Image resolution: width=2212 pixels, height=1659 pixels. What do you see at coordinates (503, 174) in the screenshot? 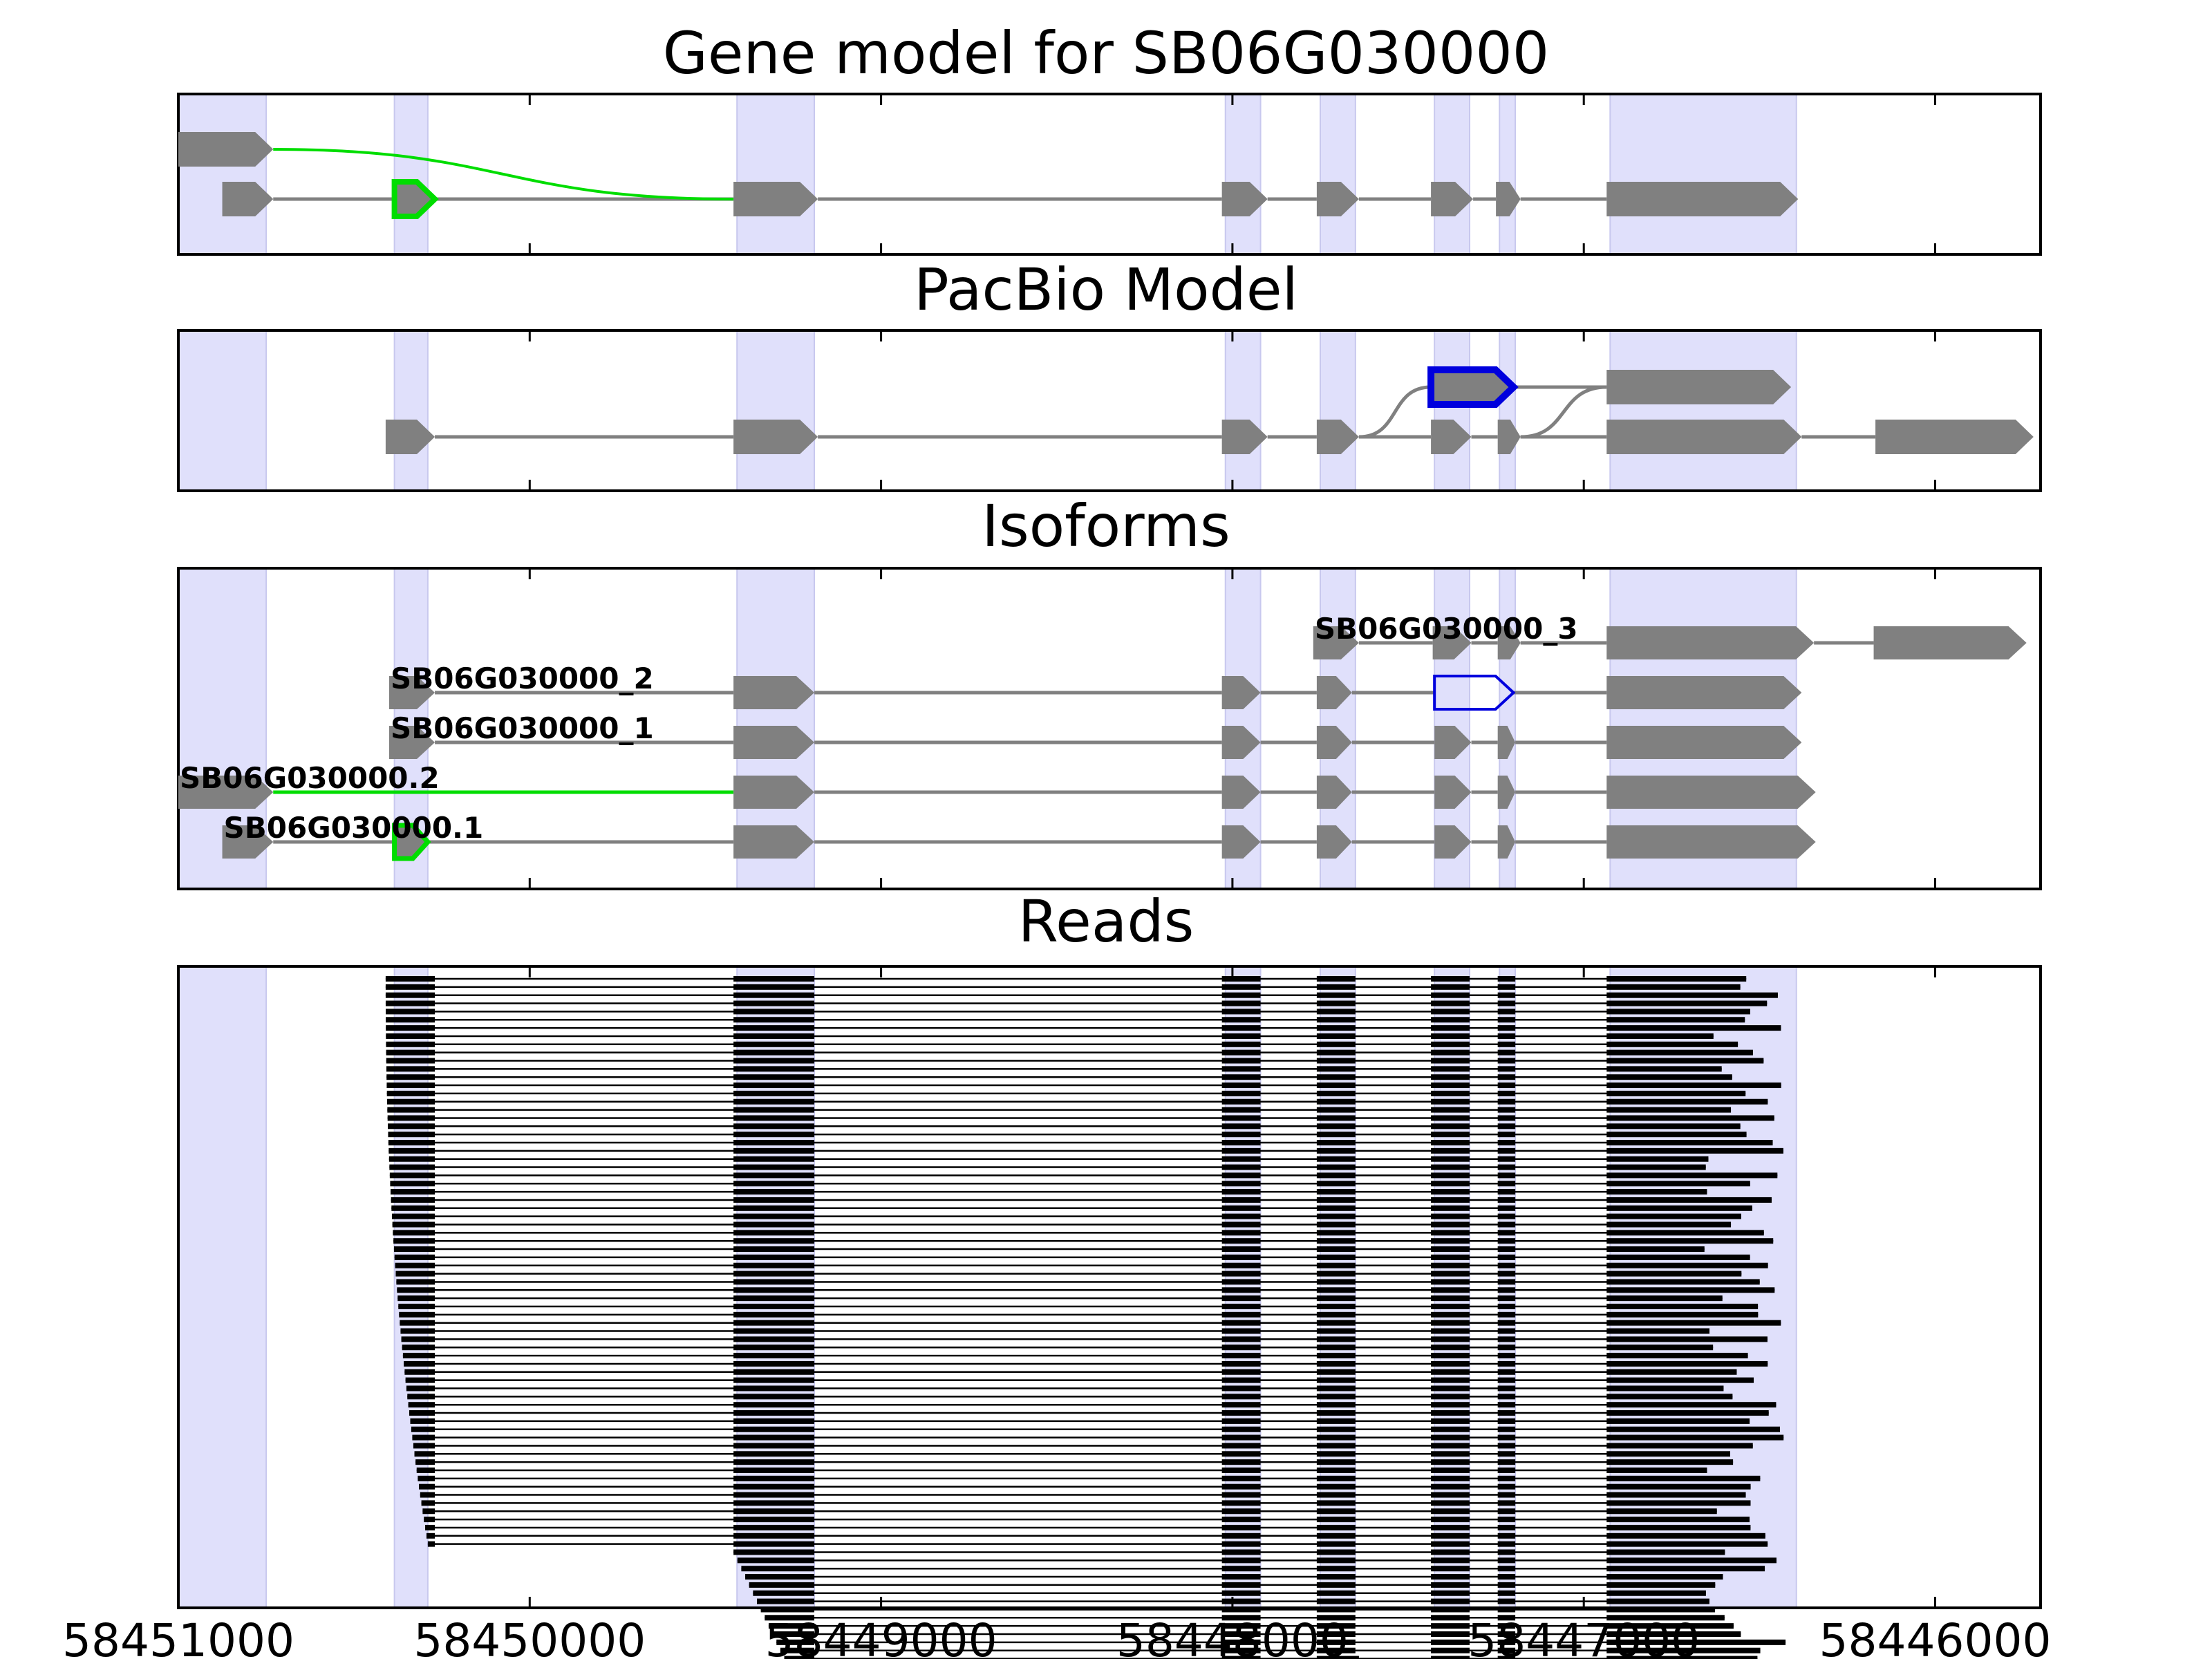
I see `splice-bridge` at bounding box center [503, 174].